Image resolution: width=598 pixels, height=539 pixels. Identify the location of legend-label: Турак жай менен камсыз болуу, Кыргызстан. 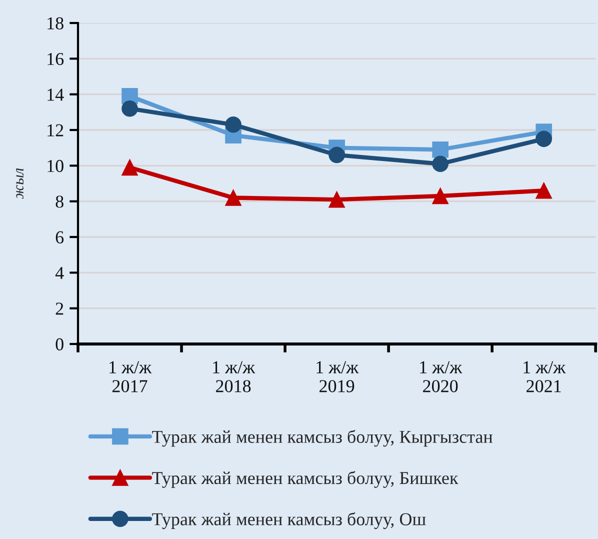
(322, 438).